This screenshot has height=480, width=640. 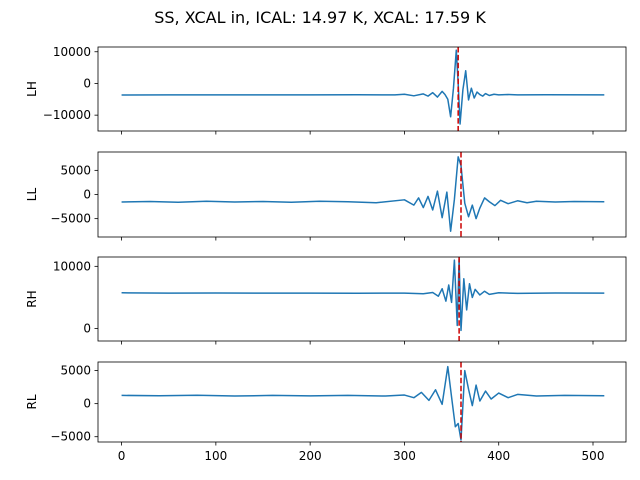 What do you see at coordinates (215, 456) in the screenshot?
I see `xtick-label: 100` at bounding box center [215, 456].